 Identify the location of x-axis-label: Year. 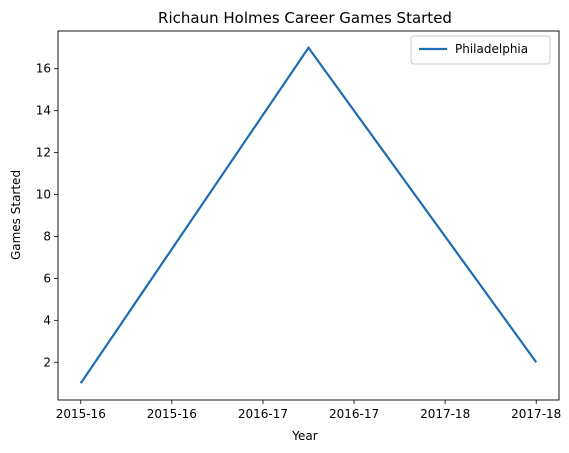
(304, 436).